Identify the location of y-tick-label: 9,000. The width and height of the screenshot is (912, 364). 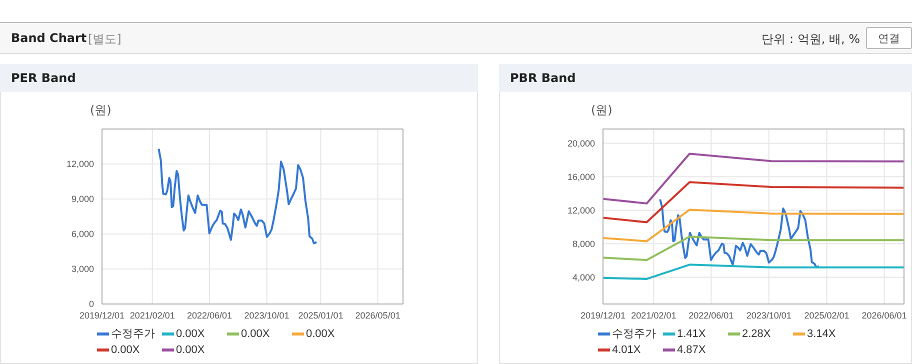
(82, 199).